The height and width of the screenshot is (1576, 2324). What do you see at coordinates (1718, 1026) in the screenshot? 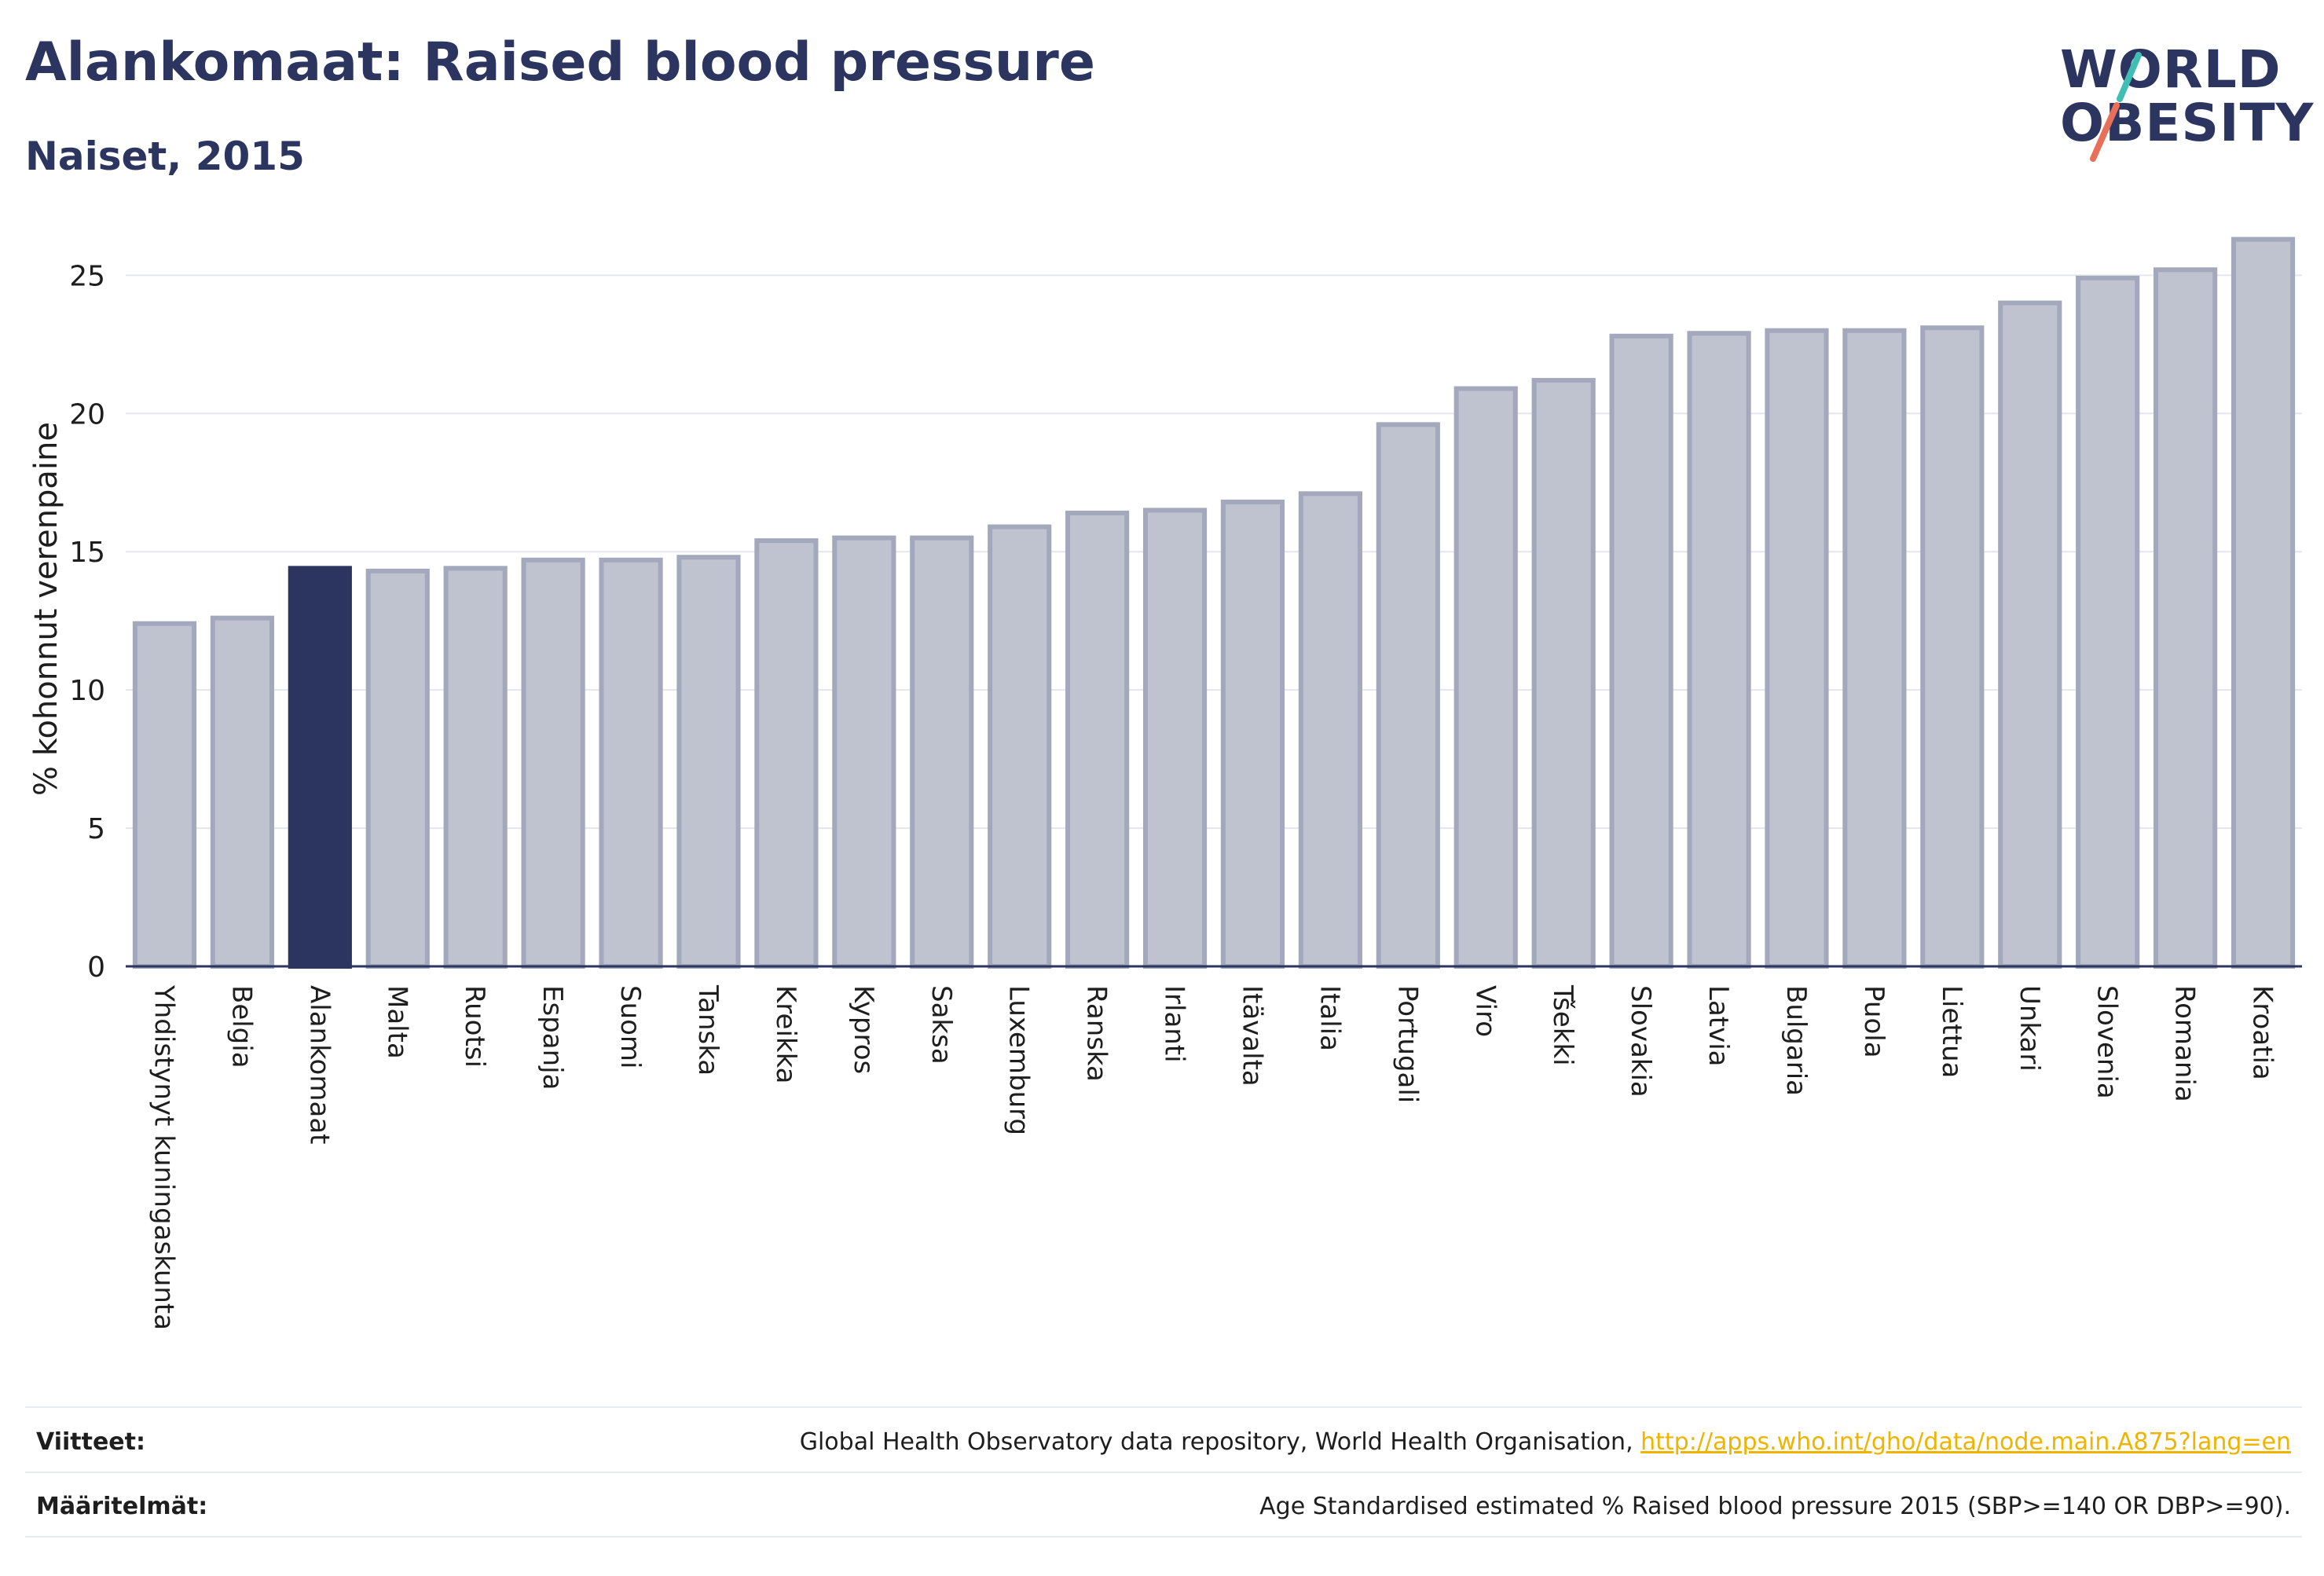
I see `x-tick-label: Latvia` at bounding box center [1718, 1026].